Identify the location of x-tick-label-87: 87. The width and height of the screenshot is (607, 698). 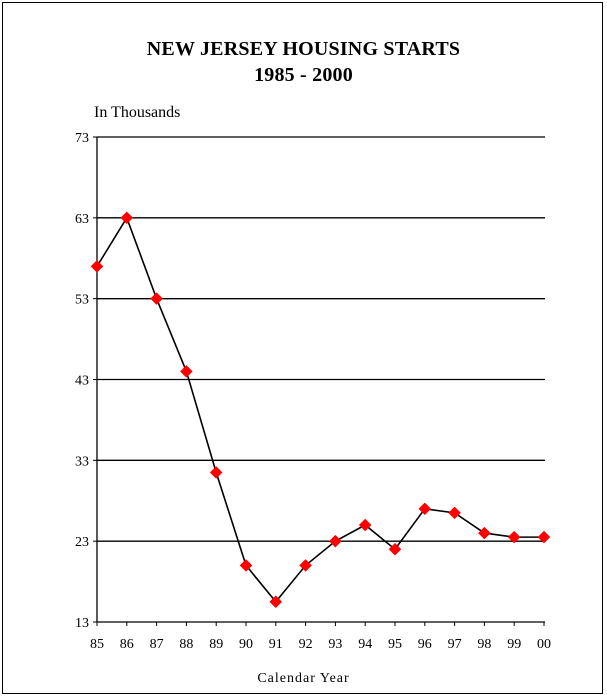
(157, 644).